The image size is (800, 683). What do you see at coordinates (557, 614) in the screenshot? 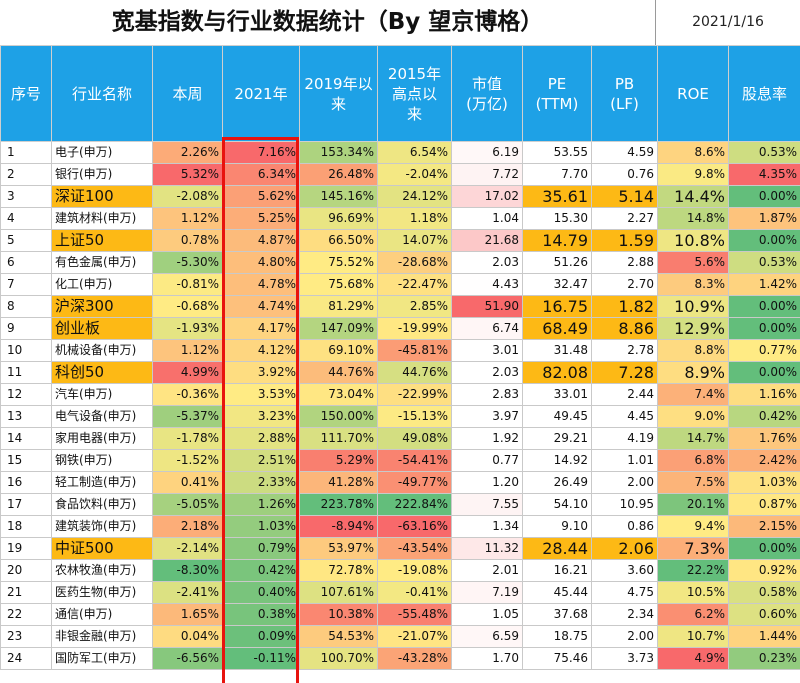
I see `cell-pe: 37.68` at bounding box center [557, 614].